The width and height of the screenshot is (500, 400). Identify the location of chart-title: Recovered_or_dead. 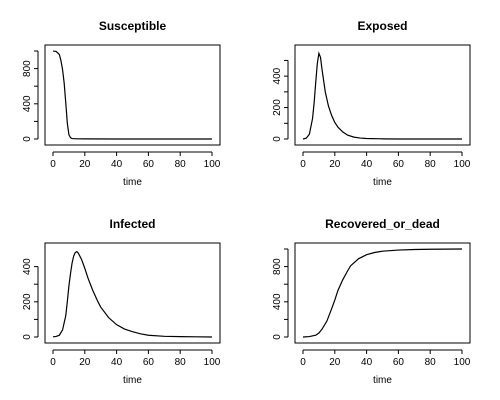
(382, 224).